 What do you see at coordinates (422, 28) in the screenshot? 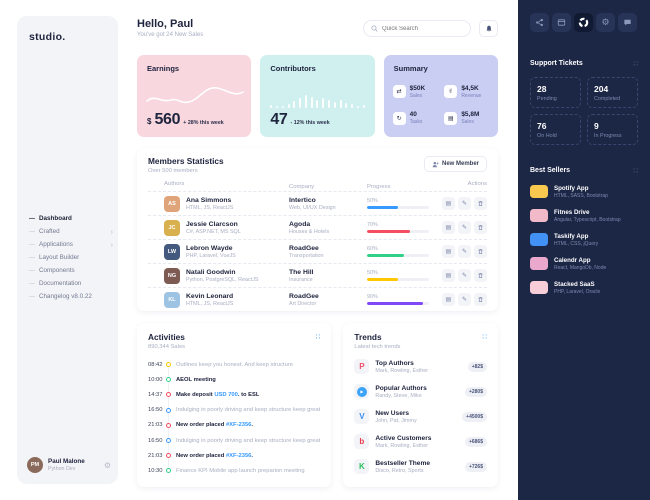
I see `search-input` at bounding box center [422, 28].